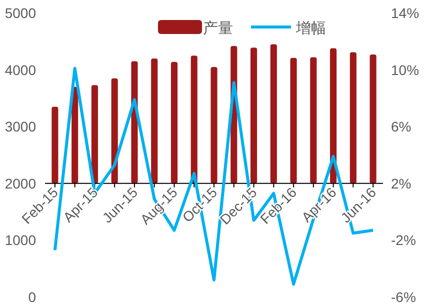  I want to click on y2-tick-label: -2%, so click(403, 240).